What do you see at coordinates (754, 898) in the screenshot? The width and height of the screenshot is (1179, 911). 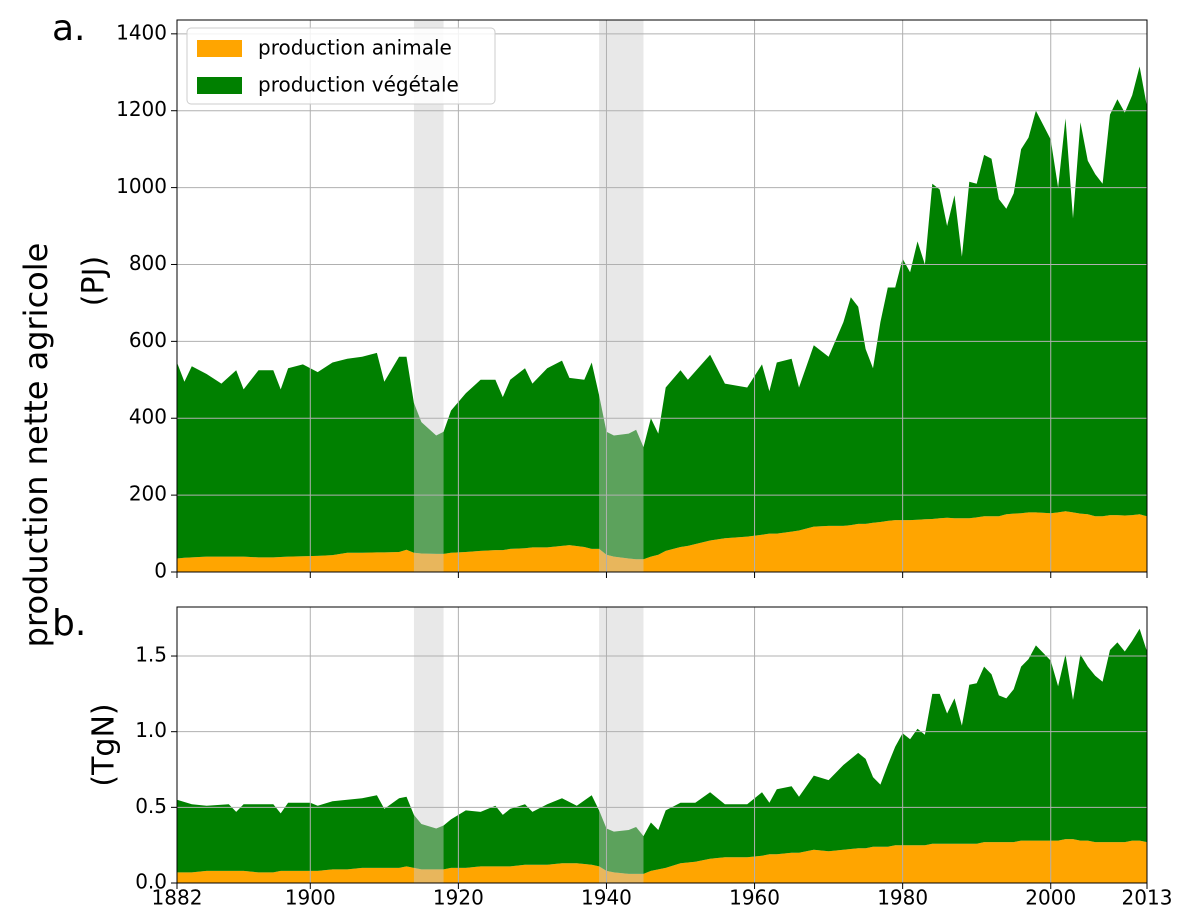 I see `x-tick-label: 1960` at bounding box center [754, 898].